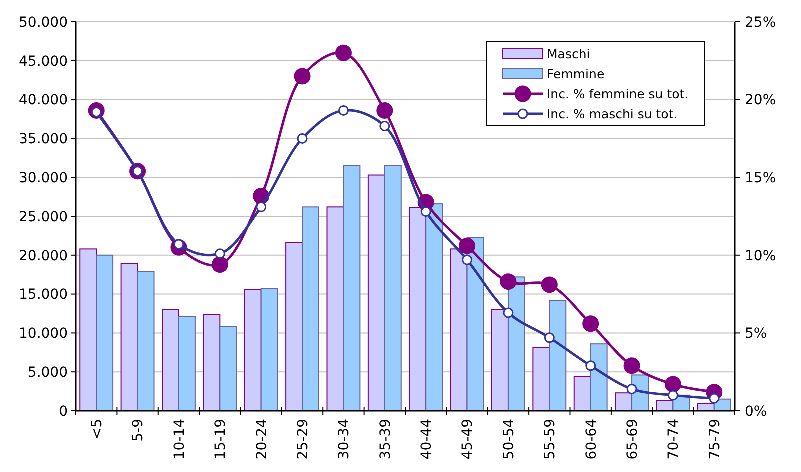  What do you see at coordinates (43, 334) in the screenshot?
I see `y-tick-label: 10.000` at bounding box center [43, 334].